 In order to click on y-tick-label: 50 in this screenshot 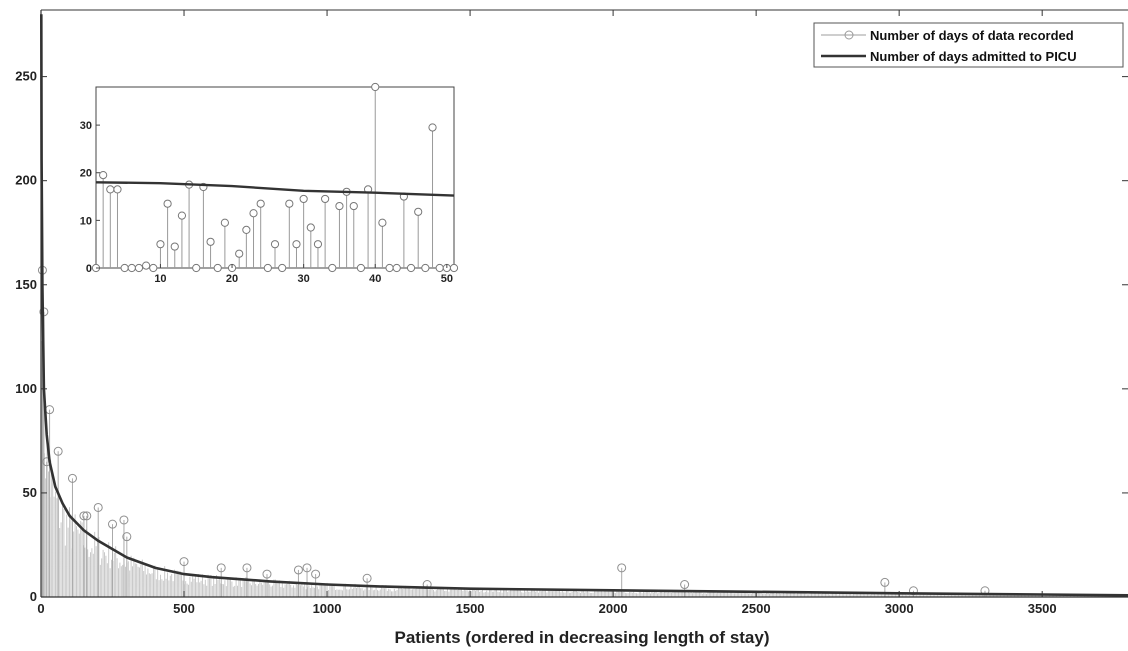, I will do `click(30, 492)`.